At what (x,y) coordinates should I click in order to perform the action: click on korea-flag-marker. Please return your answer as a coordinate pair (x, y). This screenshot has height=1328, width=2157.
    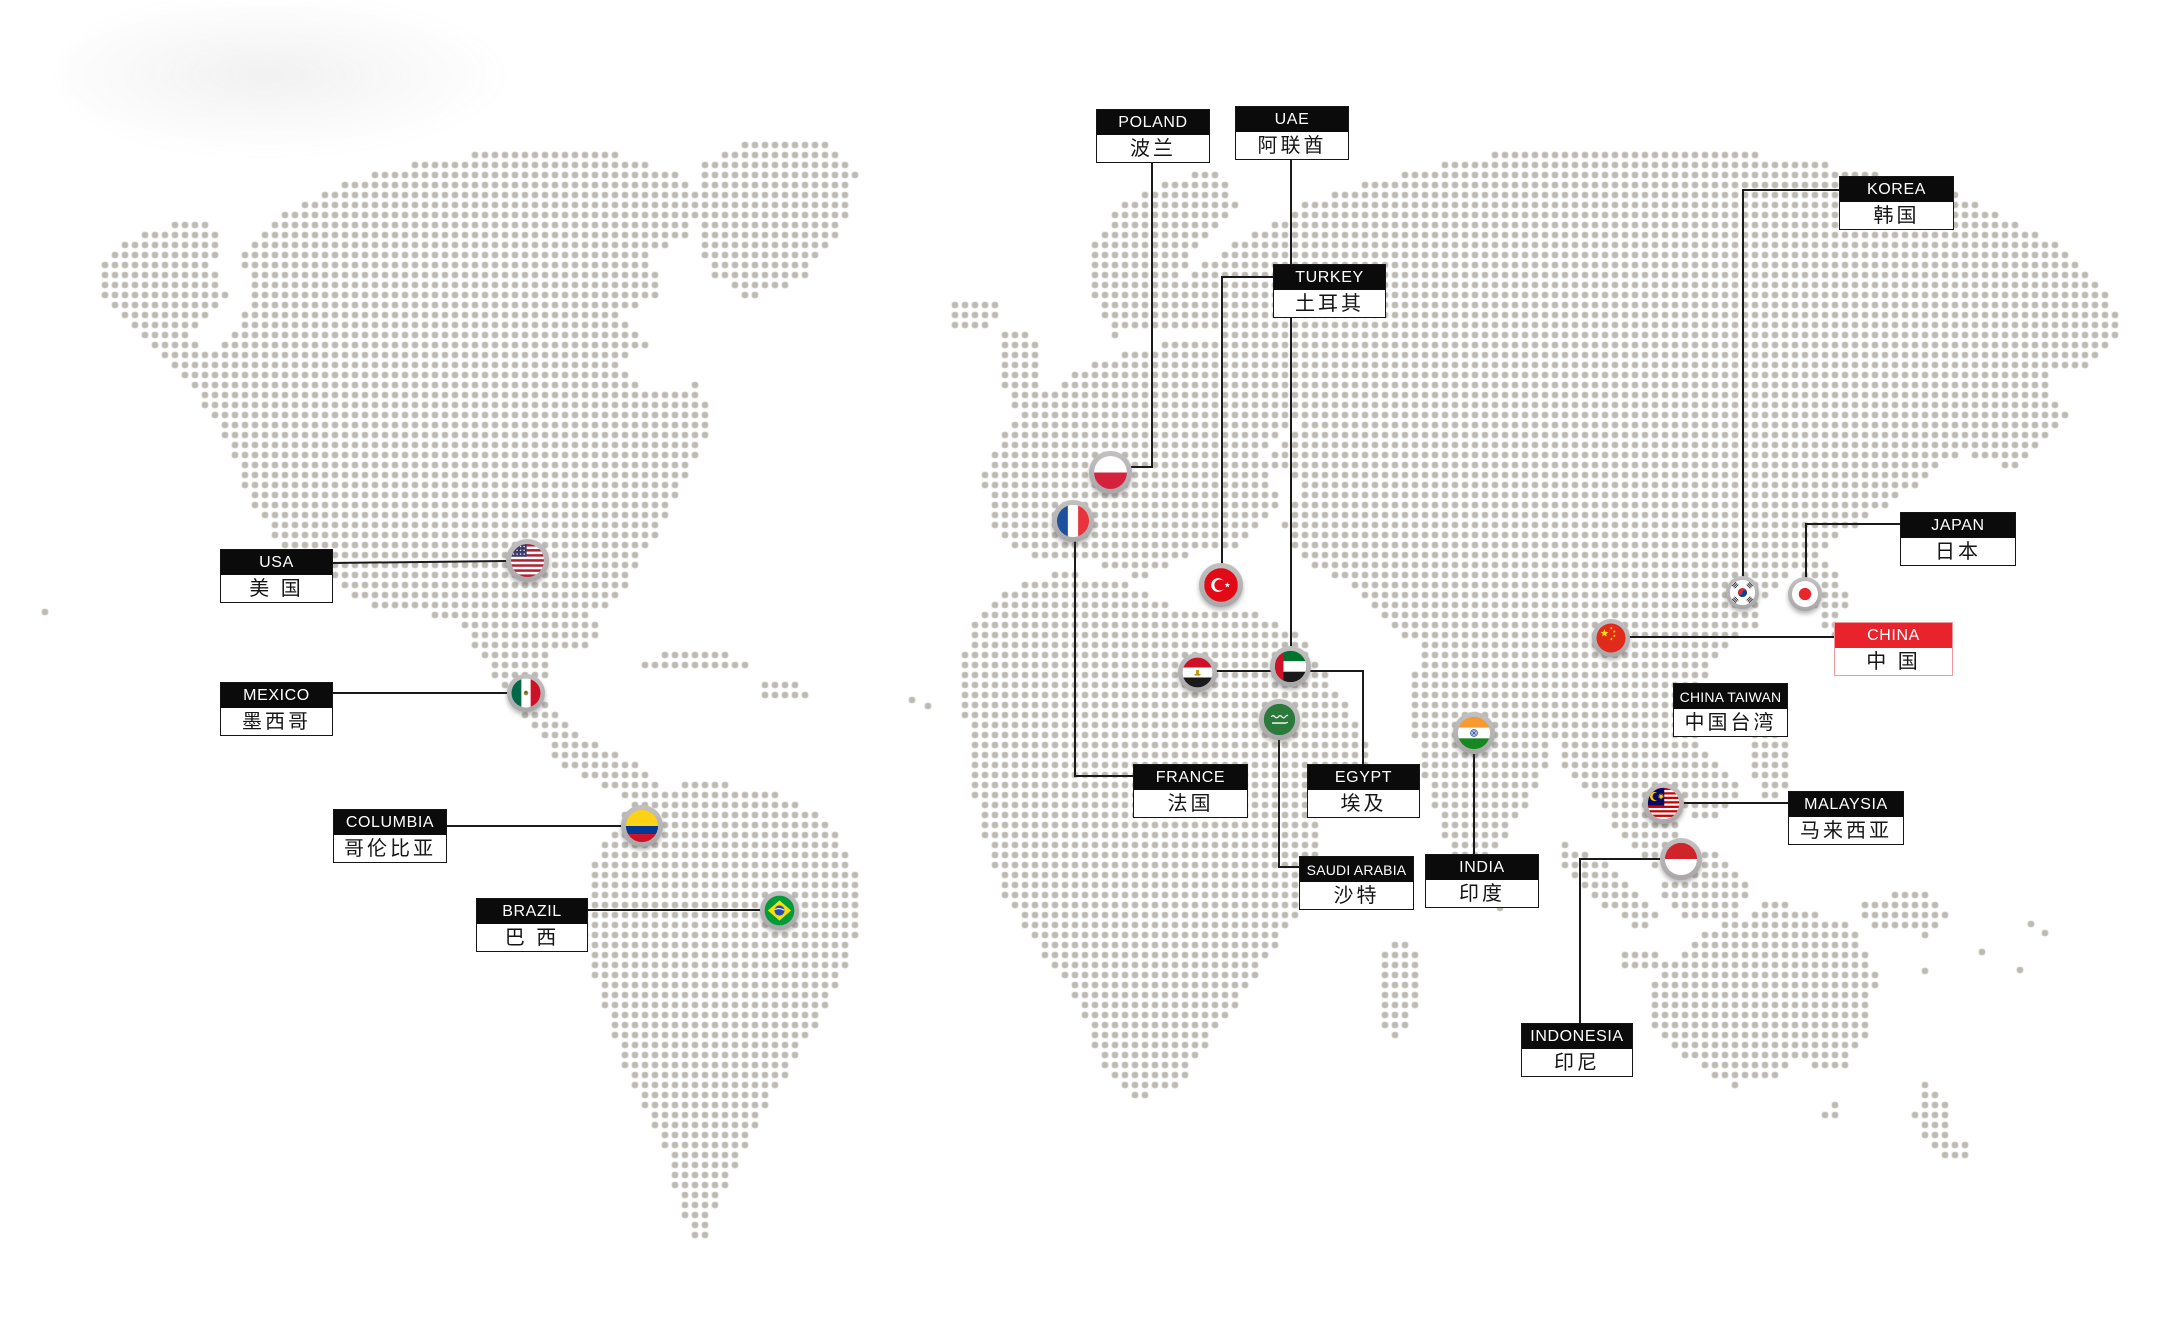
    Looking at the image, I should click on (1742, 592).